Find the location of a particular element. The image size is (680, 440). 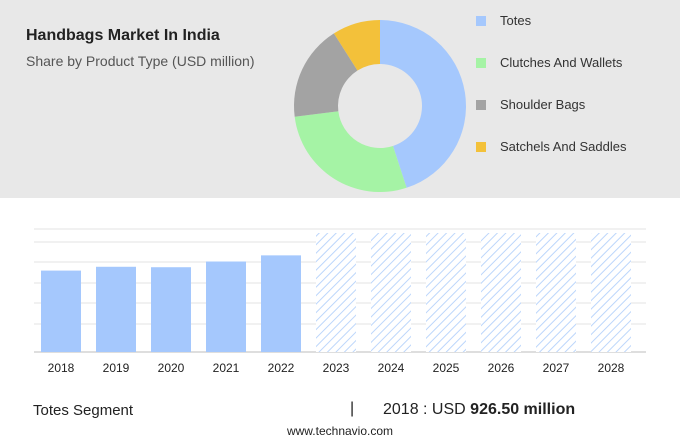

bar-2018 is located at coordinates (61, 311).